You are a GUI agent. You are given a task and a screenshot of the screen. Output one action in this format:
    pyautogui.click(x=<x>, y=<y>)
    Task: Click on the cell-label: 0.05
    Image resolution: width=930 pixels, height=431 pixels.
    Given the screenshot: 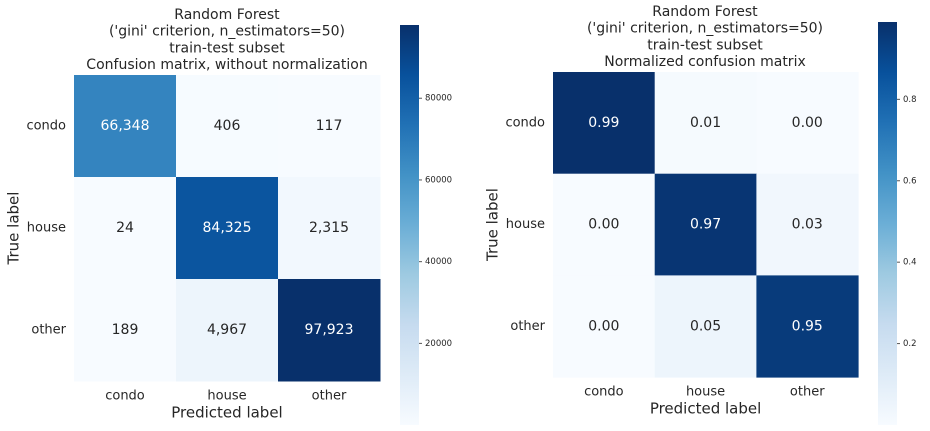 What is the action you would take?
    pyautogui.click(x=705, y=326)
    